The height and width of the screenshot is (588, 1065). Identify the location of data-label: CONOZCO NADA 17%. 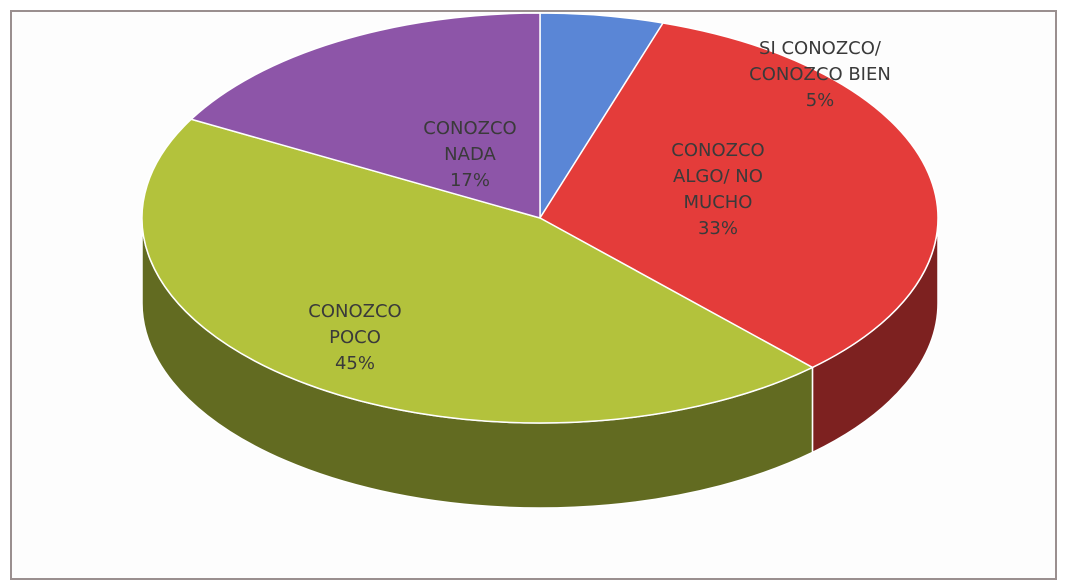
(470, 155).